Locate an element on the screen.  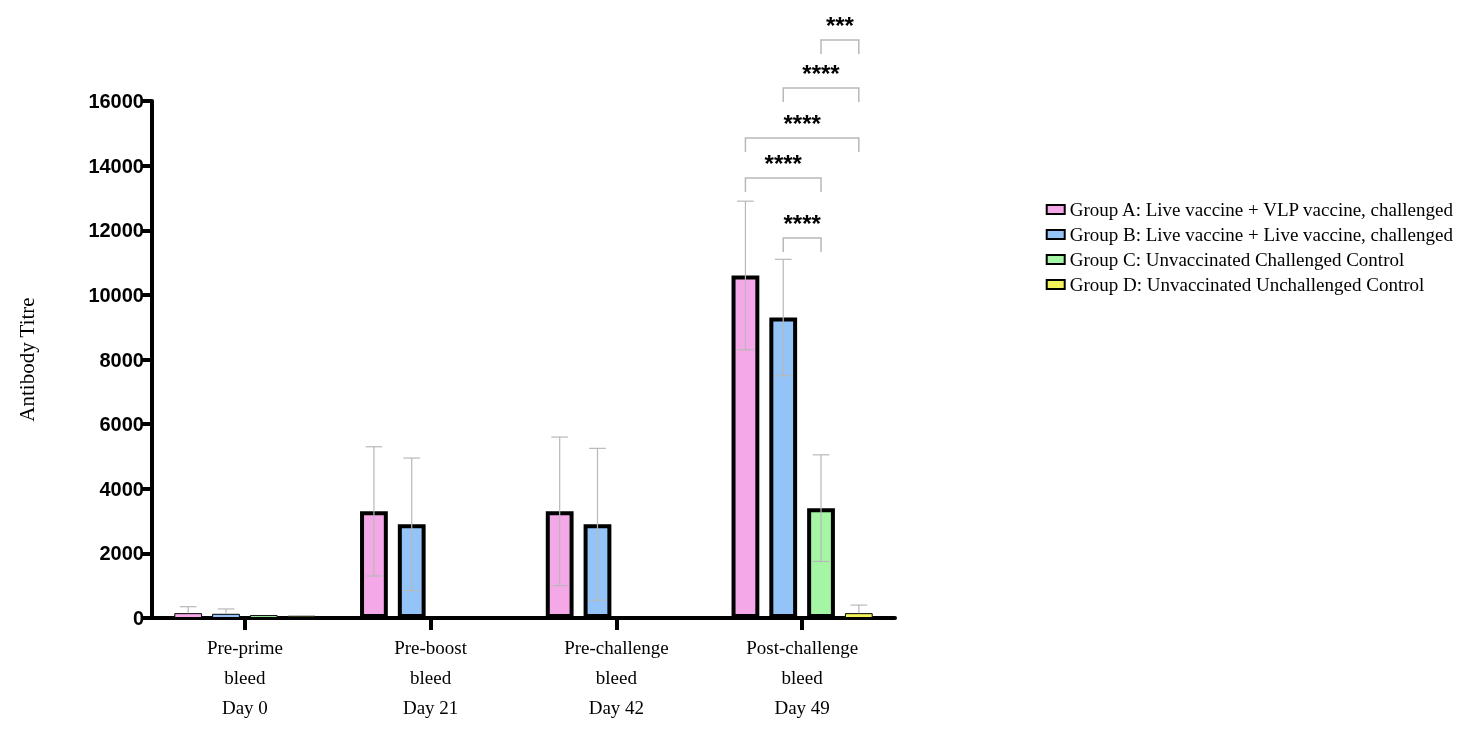
y-tick-label: 14000 is located at coordinates (116, 165).